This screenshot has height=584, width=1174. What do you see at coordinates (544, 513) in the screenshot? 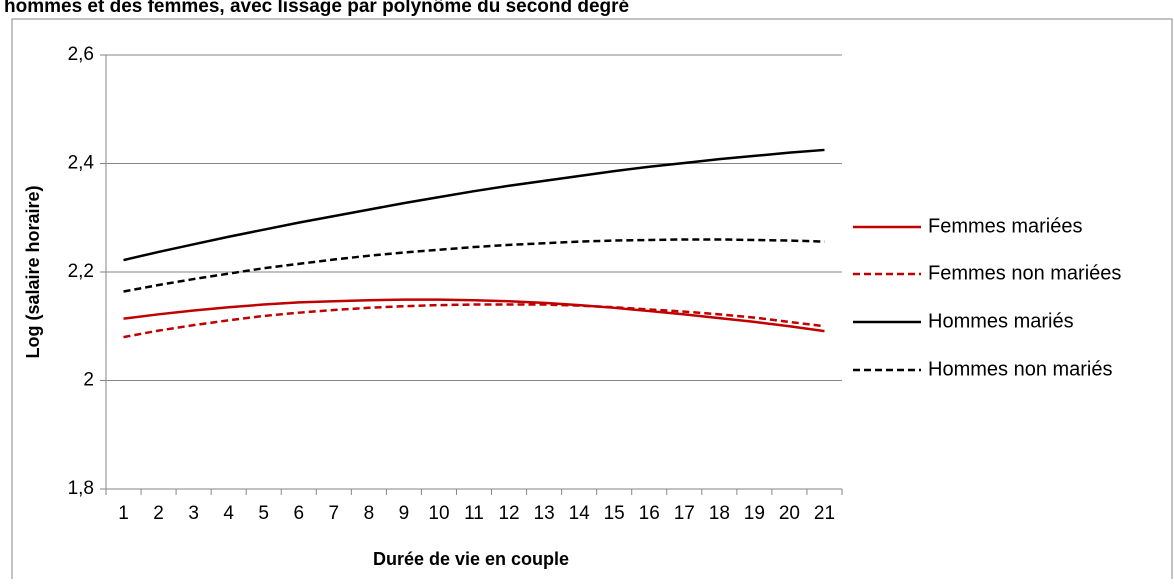
I see `x-tick-label: 13` at bounding box center [544, 513].